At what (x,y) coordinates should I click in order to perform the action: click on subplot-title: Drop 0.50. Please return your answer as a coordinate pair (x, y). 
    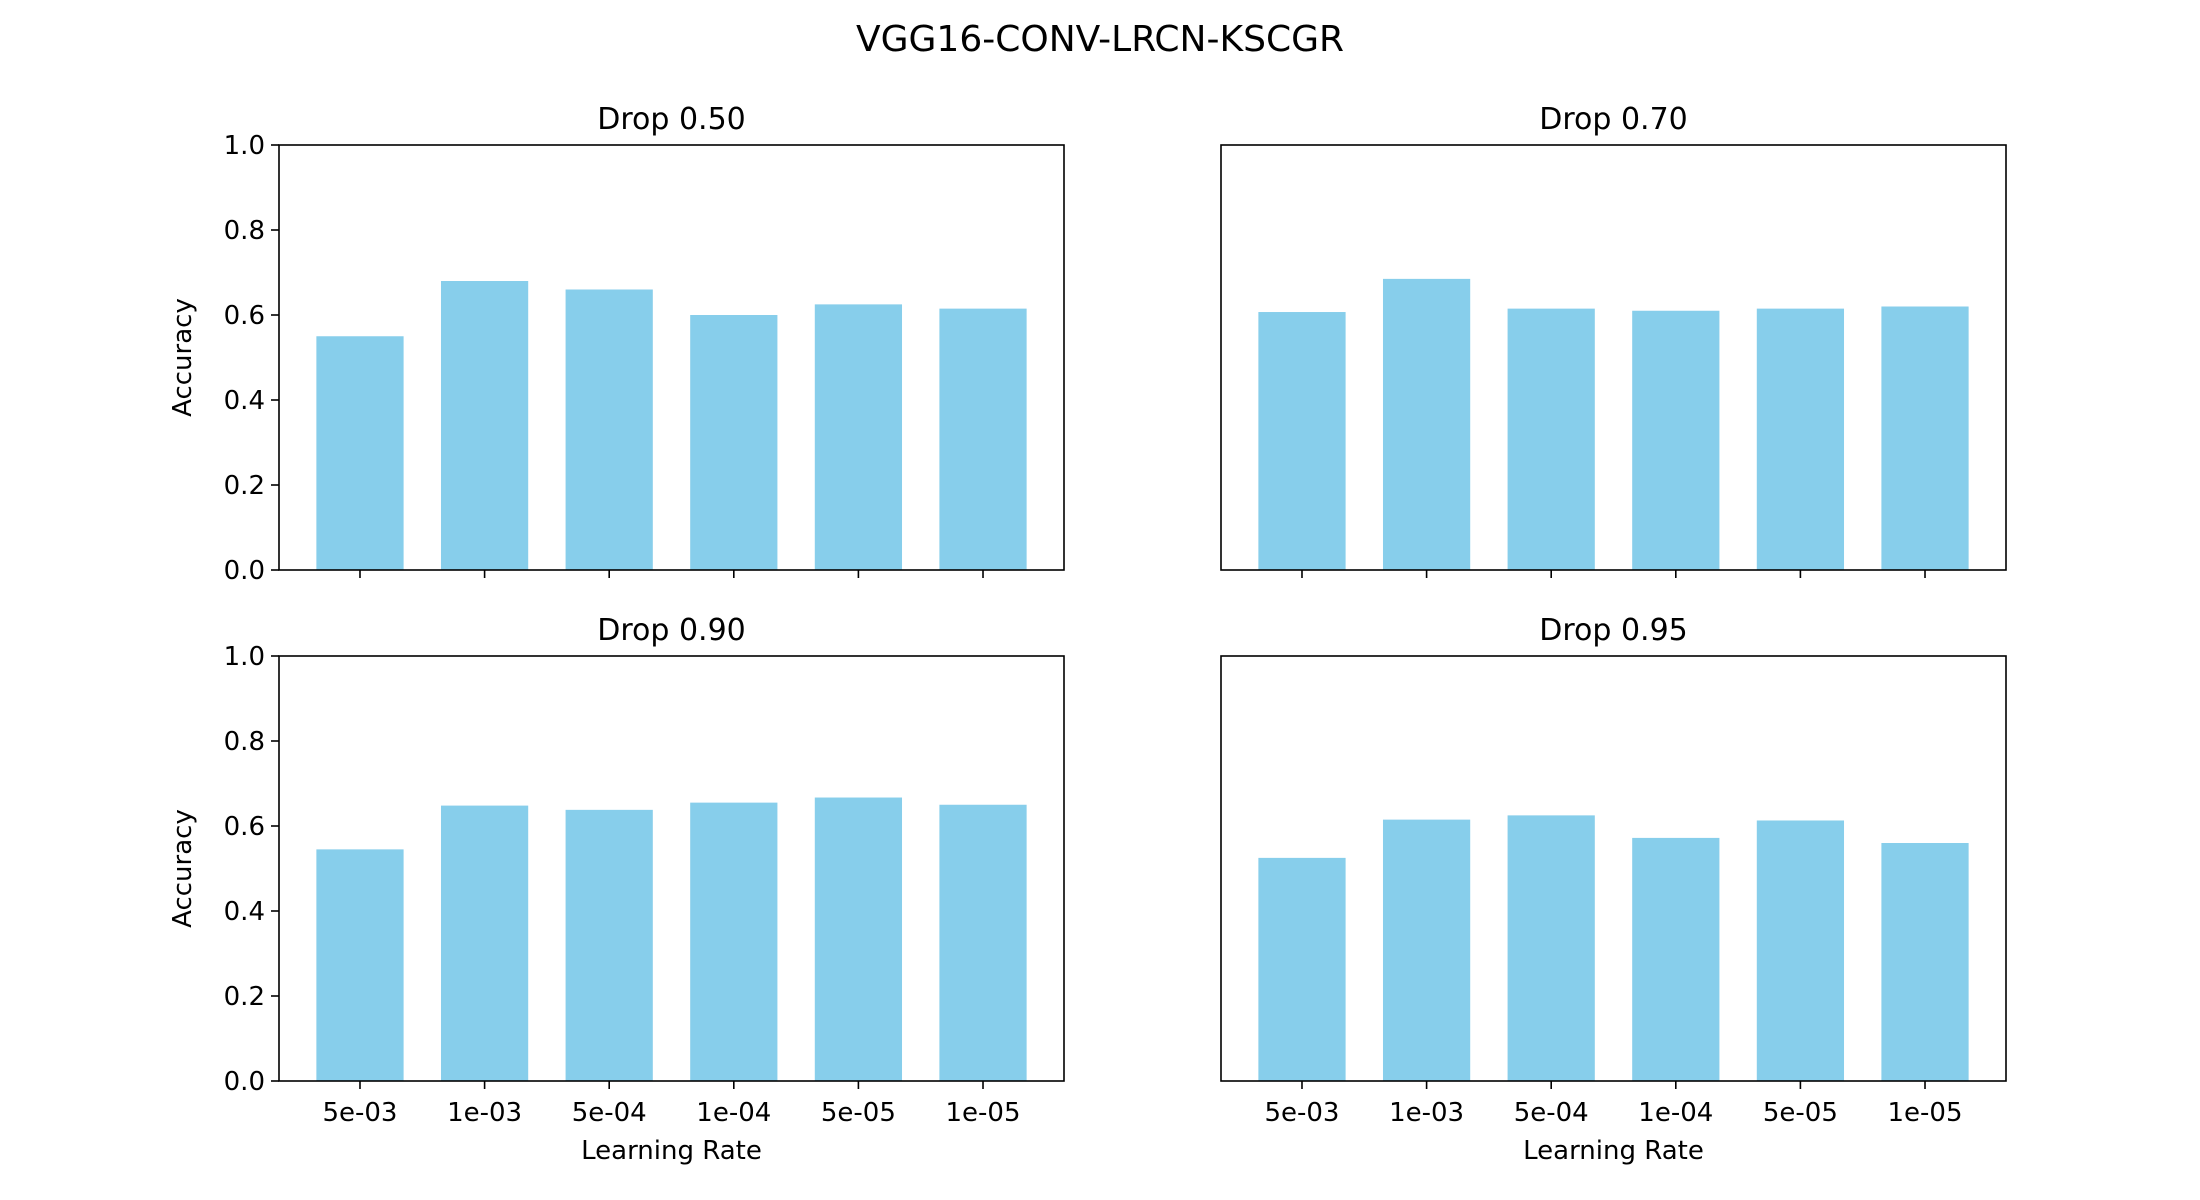
    Looking at the image, I should click on (671, 119).